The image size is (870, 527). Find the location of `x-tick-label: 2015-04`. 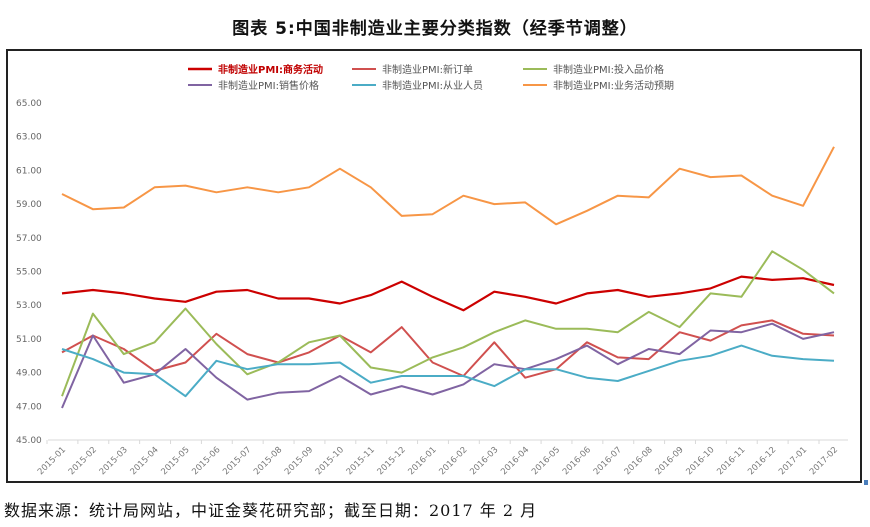

x-tick-label: 2015-04 is located at coordinates (145, 461).